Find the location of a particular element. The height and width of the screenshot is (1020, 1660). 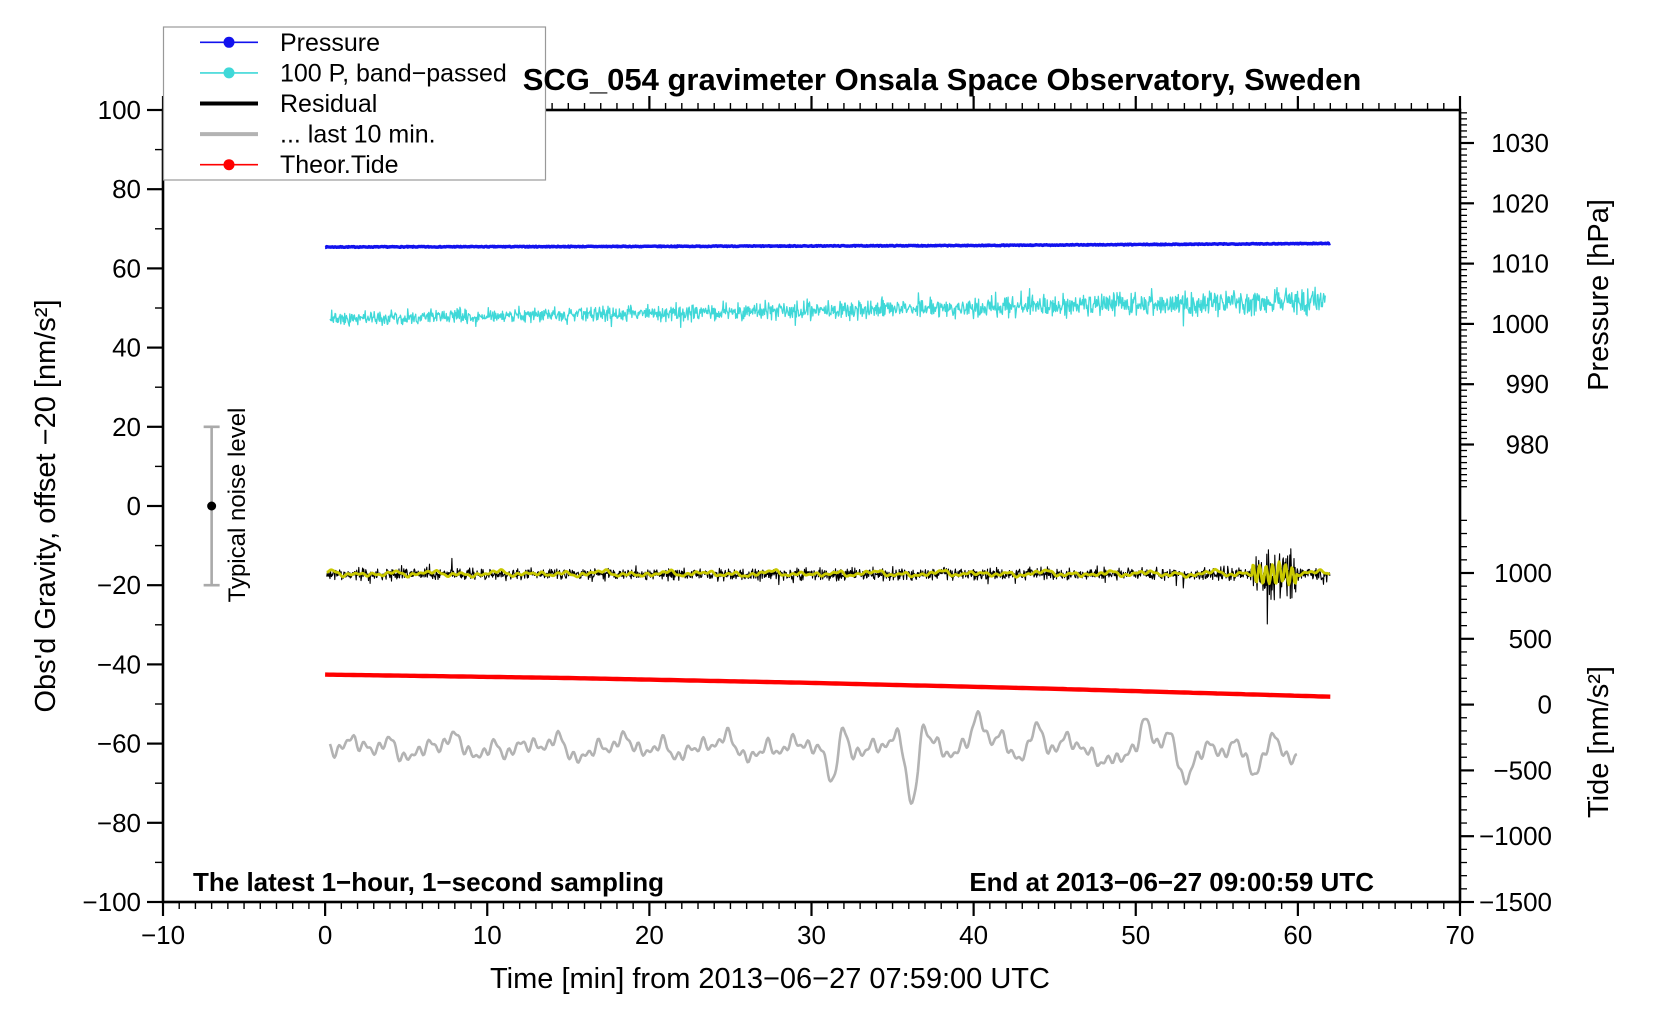

y-left-axis-title: Obs'd Gravity, offset −20 [nm/s²] is located at coordinates (46, 505).